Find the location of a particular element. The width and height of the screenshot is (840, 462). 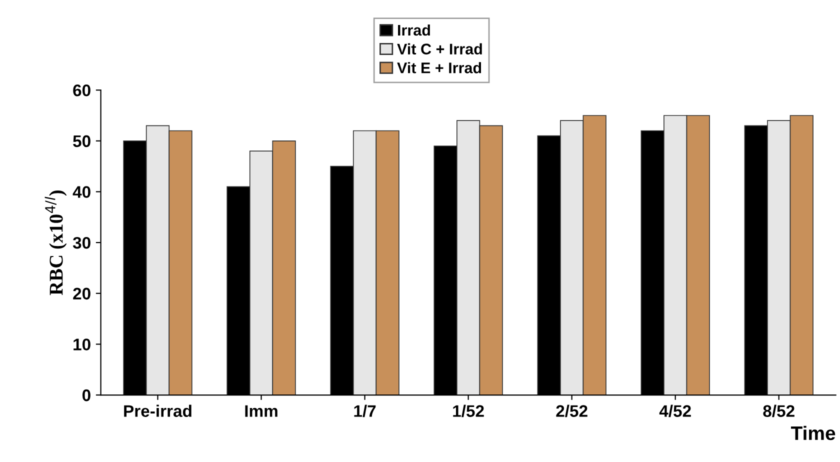

x-tick-label: 1/7 is located at coordinates (365, 411).